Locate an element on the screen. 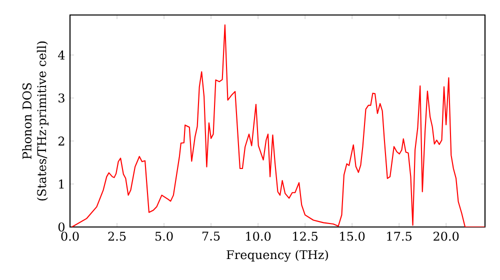  x-axis-title: Frequency (THz) is located at coordinates (277, 256).